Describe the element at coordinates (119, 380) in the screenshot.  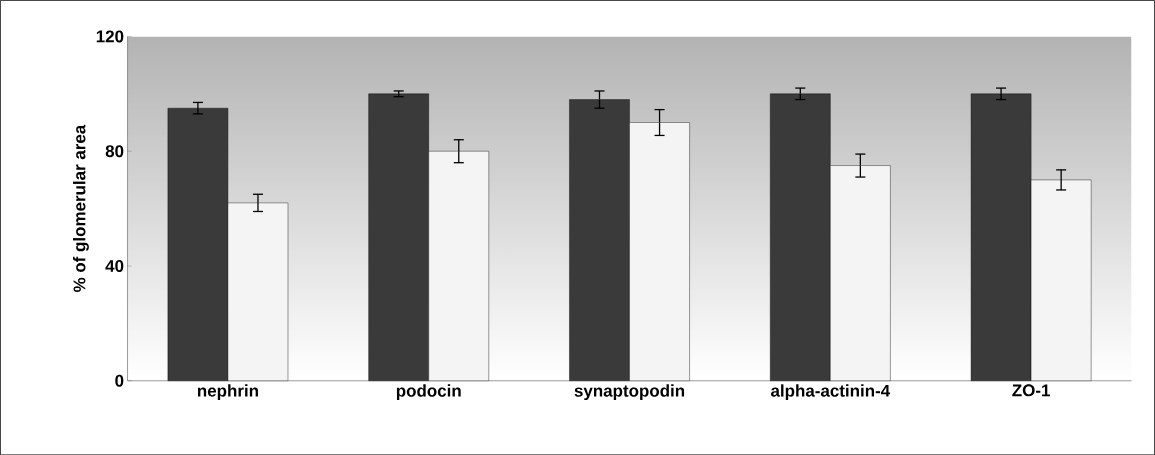
I see `y-tick-label: 0` at that location.